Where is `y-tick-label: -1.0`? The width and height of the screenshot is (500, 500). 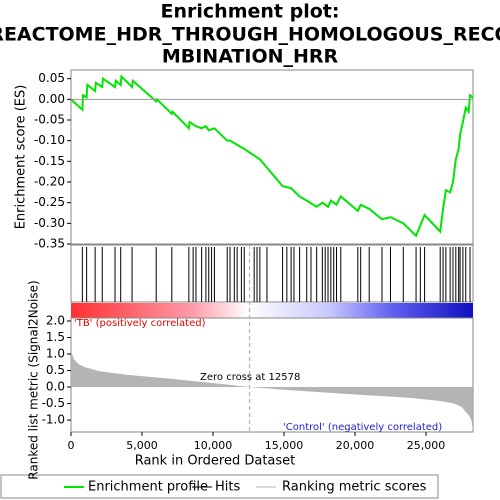 y-tick-label: -1.0 is located at coordinates (53, 420).